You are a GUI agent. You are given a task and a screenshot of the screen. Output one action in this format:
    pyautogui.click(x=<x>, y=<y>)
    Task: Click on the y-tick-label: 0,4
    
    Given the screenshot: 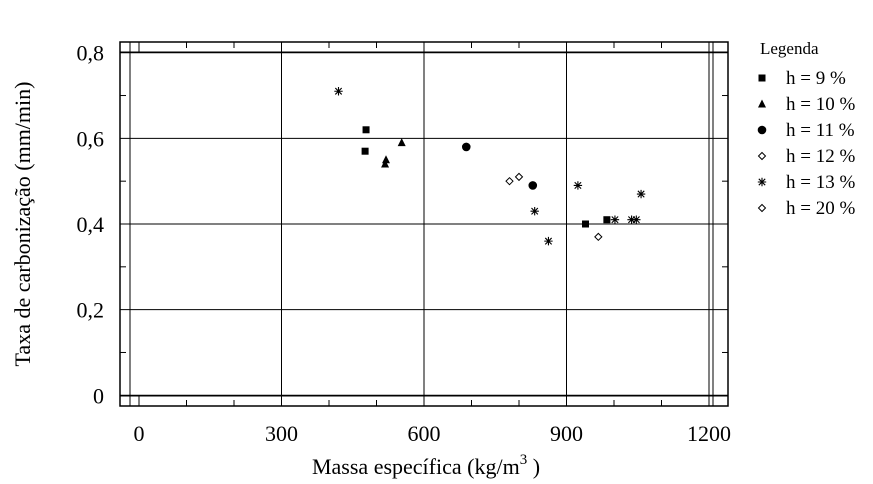 What is the action you would take?
    pyautogui.click(x=91, y=224)
    